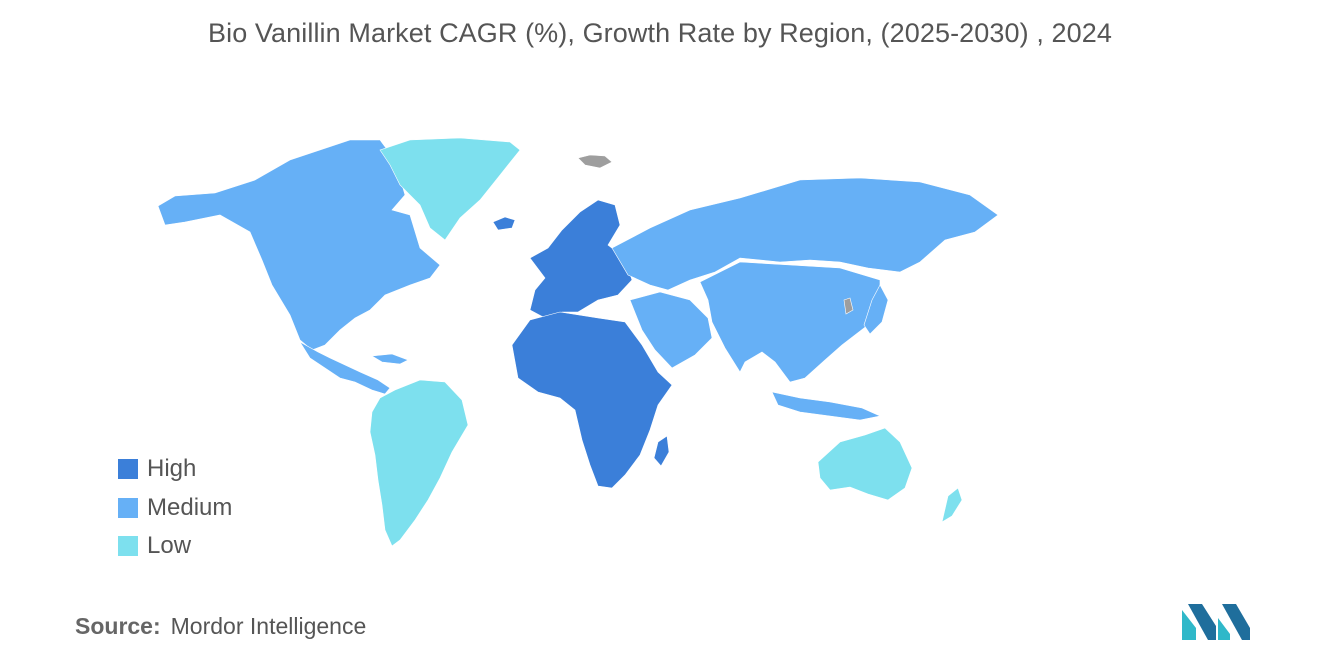 The height and width of the screenshot is (665, 1320). Describe the element at coordinates (671, 330) in the screenshot. I see `region-middle-east` at that location.